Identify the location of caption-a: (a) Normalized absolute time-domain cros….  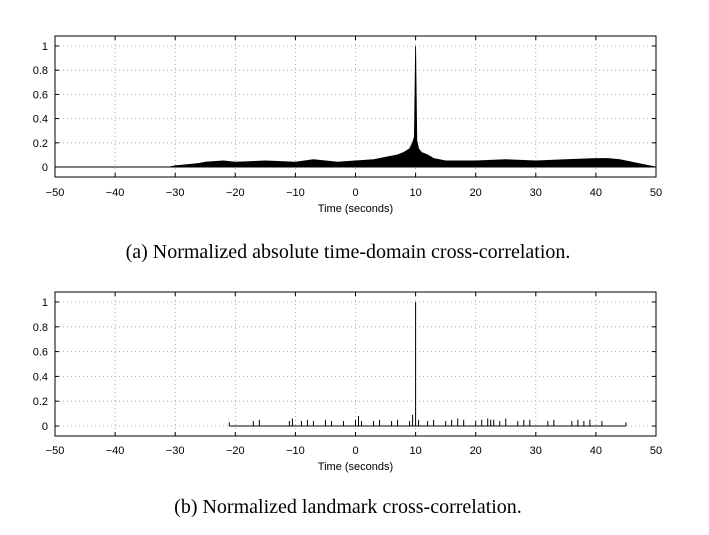
(348, 252).